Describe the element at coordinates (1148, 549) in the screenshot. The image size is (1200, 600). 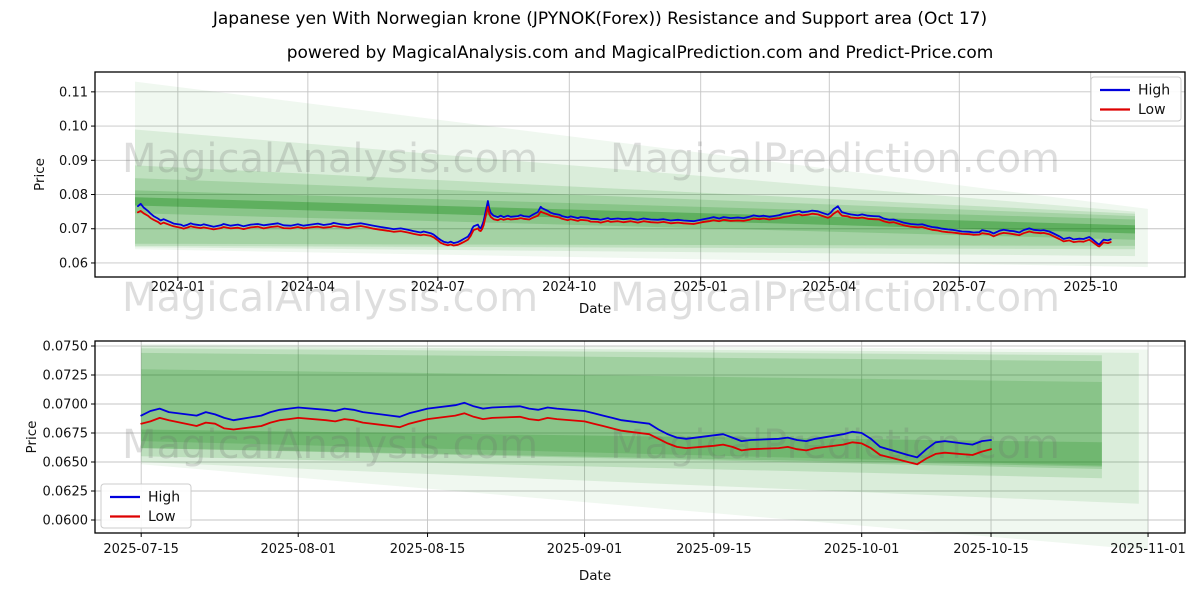
I see `x-tick-label: 2025-11-01` at that location.